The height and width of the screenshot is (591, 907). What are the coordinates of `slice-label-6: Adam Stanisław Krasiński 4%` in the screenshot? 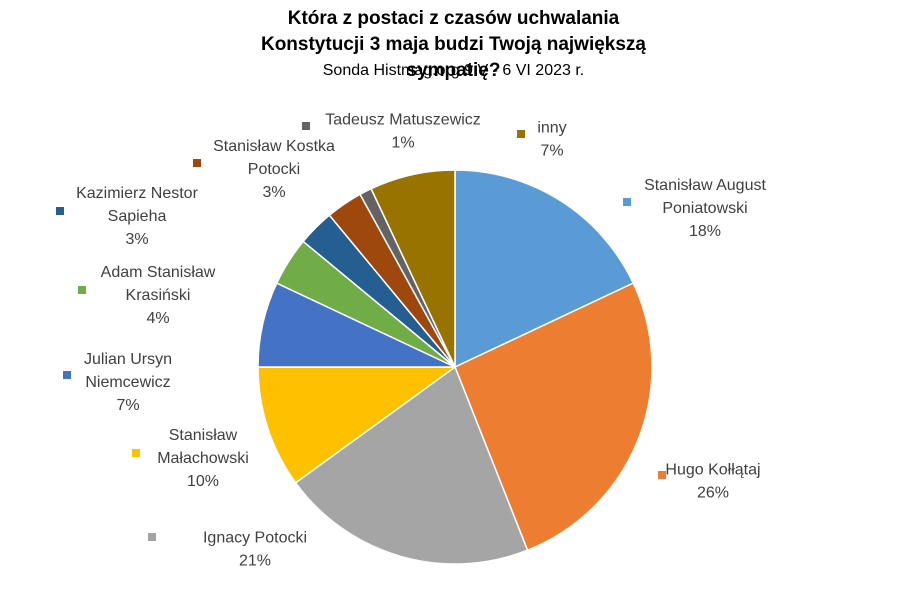 It's located at (147, 295).